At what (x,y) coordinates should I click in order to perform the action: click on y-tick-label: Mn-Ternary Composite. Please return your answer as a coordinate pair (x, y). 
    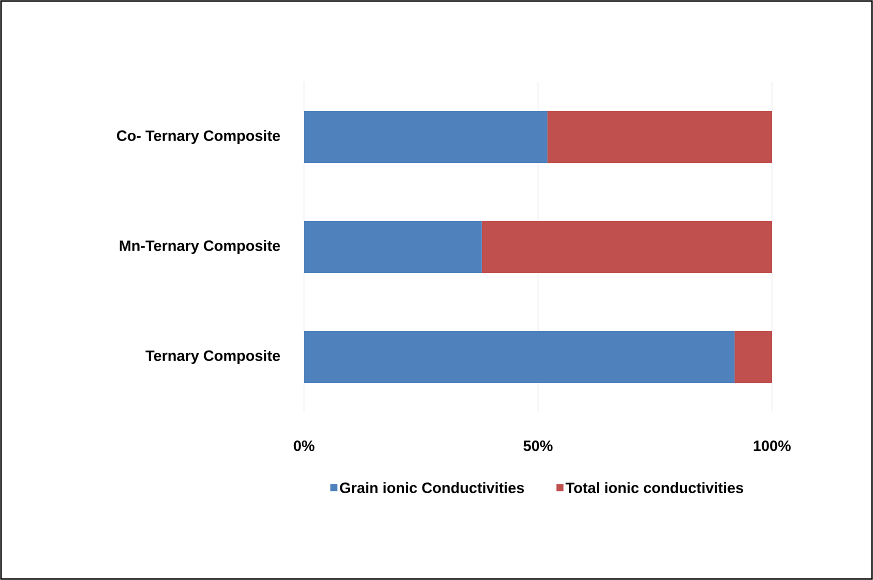
    Looking at the image, I should click on (200, 247).